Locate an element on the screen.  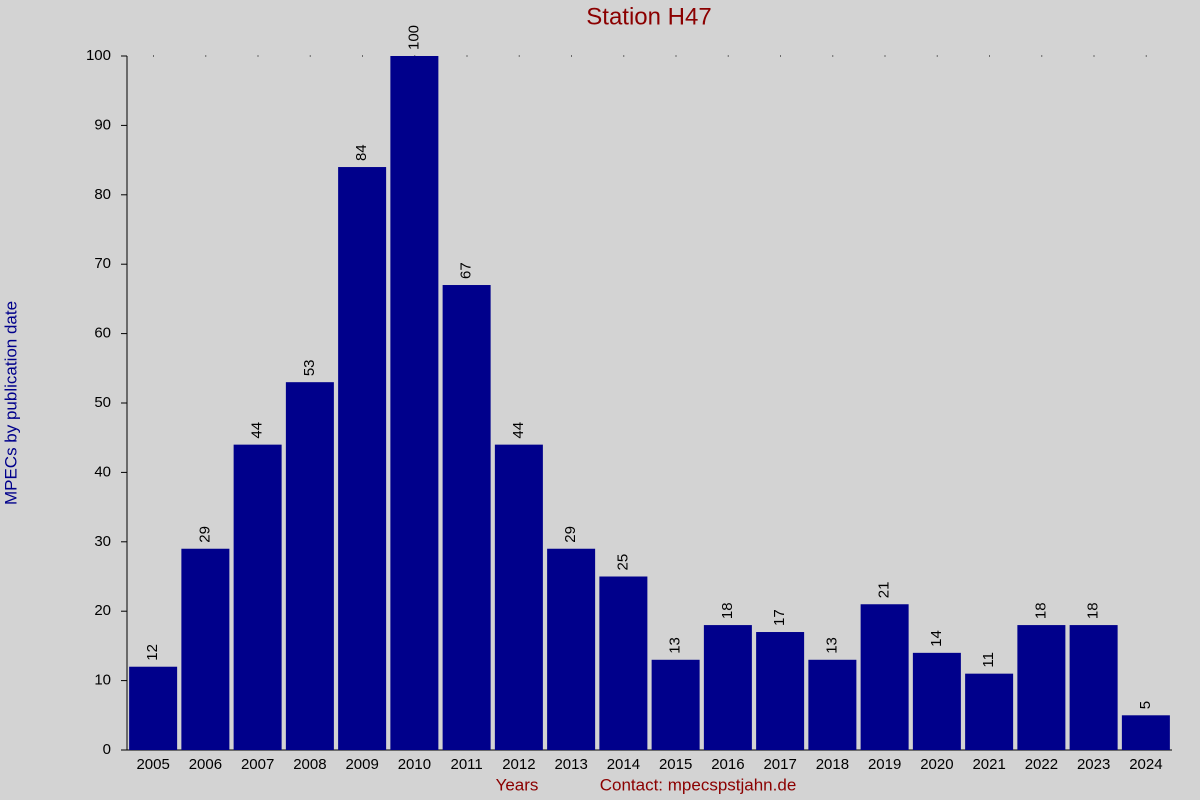
value-label: 12 is located at coordinates (152, 652).